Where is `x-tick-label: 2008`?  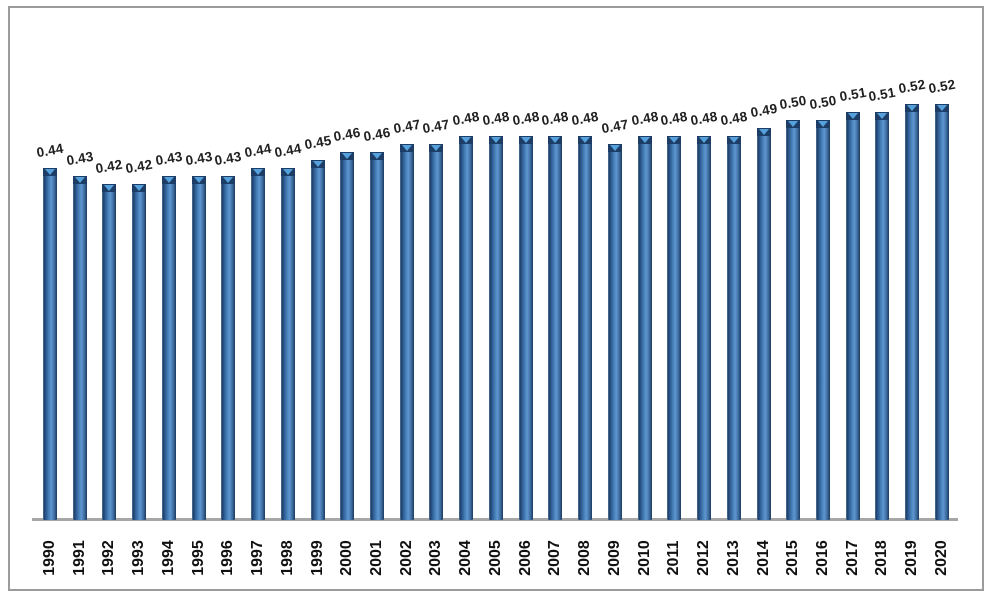 x-tick-label: 2008 is located at coordinates (585, 558).